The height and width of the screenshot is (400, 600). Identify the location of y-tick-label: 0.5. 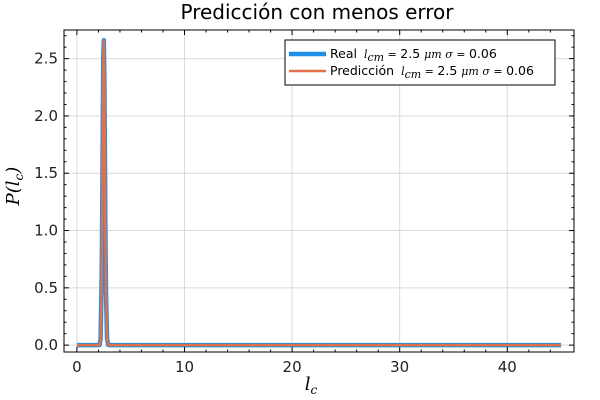
(46, 288).